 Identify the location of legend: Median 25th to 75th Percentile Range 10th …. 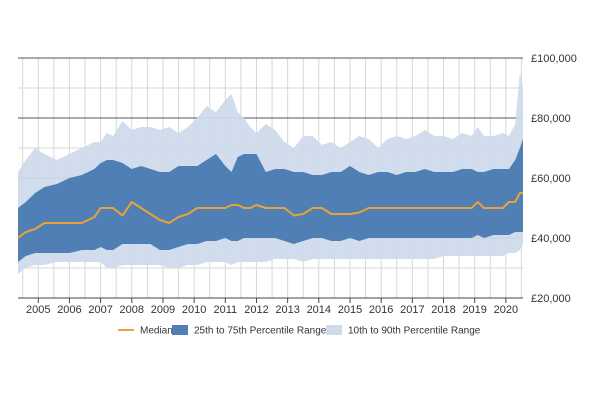
(299, 331).